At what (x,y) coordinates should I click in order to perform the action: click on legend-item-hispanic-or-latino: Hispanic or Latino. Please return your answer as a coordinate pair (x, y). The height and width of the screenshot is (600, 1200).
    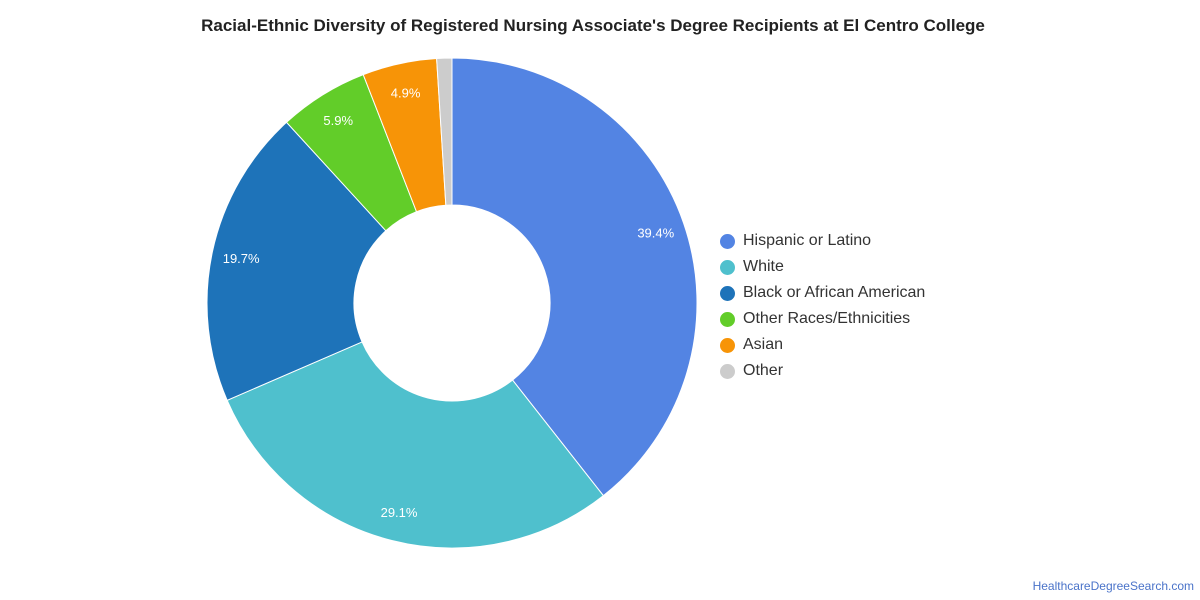
    Looking at the image, I should click on (822, 241).